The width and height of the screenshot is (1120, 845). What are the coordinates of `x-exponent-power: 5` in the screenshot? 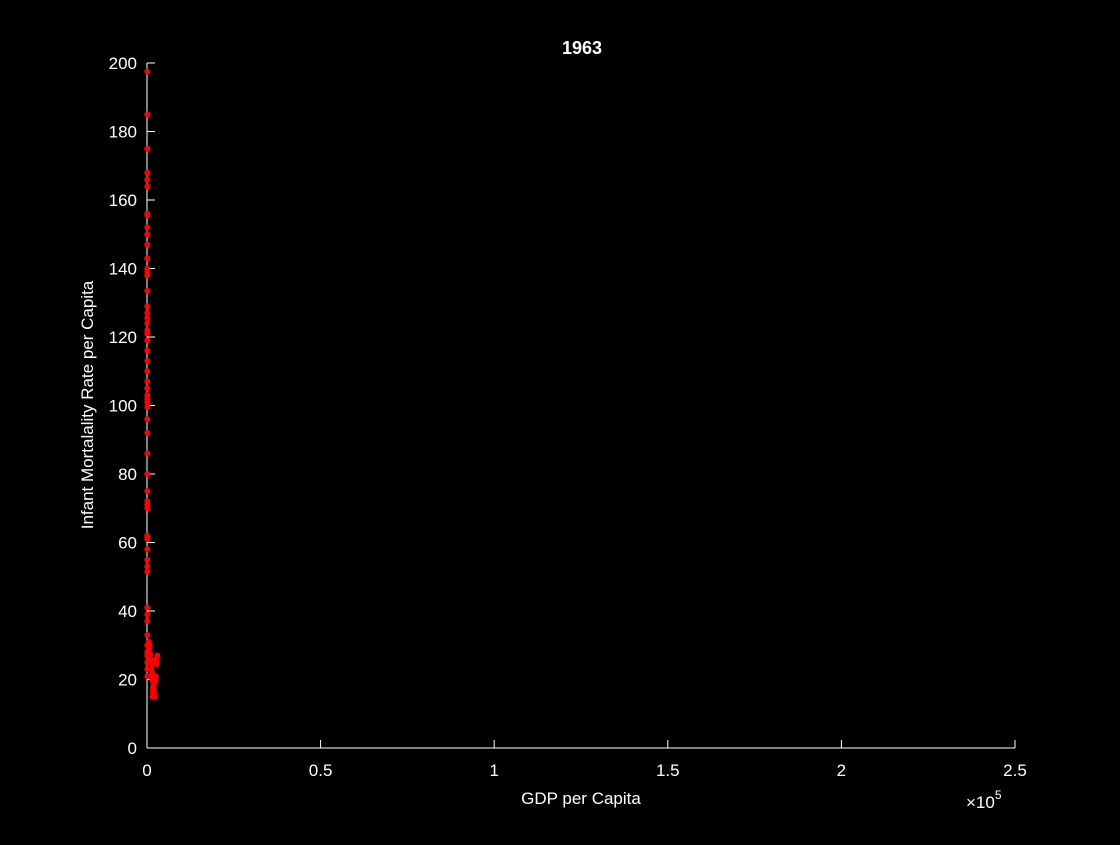 It's located at (998, 795).